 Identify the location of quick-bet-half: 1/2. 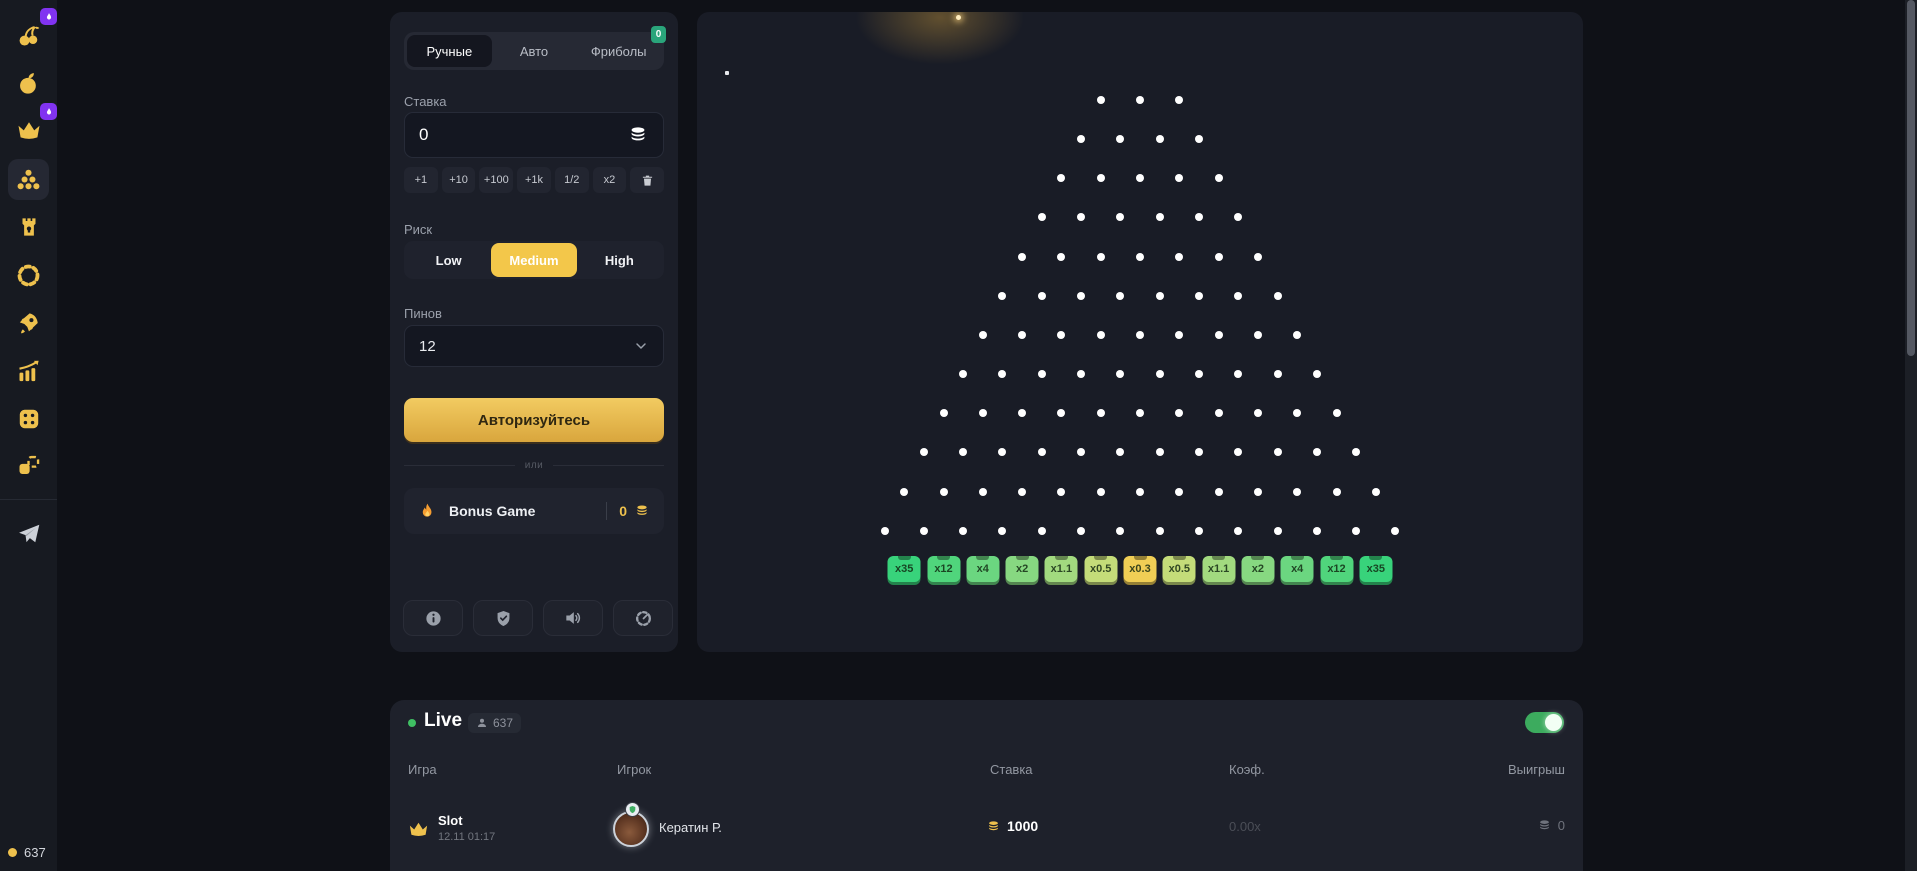
(571, 180).